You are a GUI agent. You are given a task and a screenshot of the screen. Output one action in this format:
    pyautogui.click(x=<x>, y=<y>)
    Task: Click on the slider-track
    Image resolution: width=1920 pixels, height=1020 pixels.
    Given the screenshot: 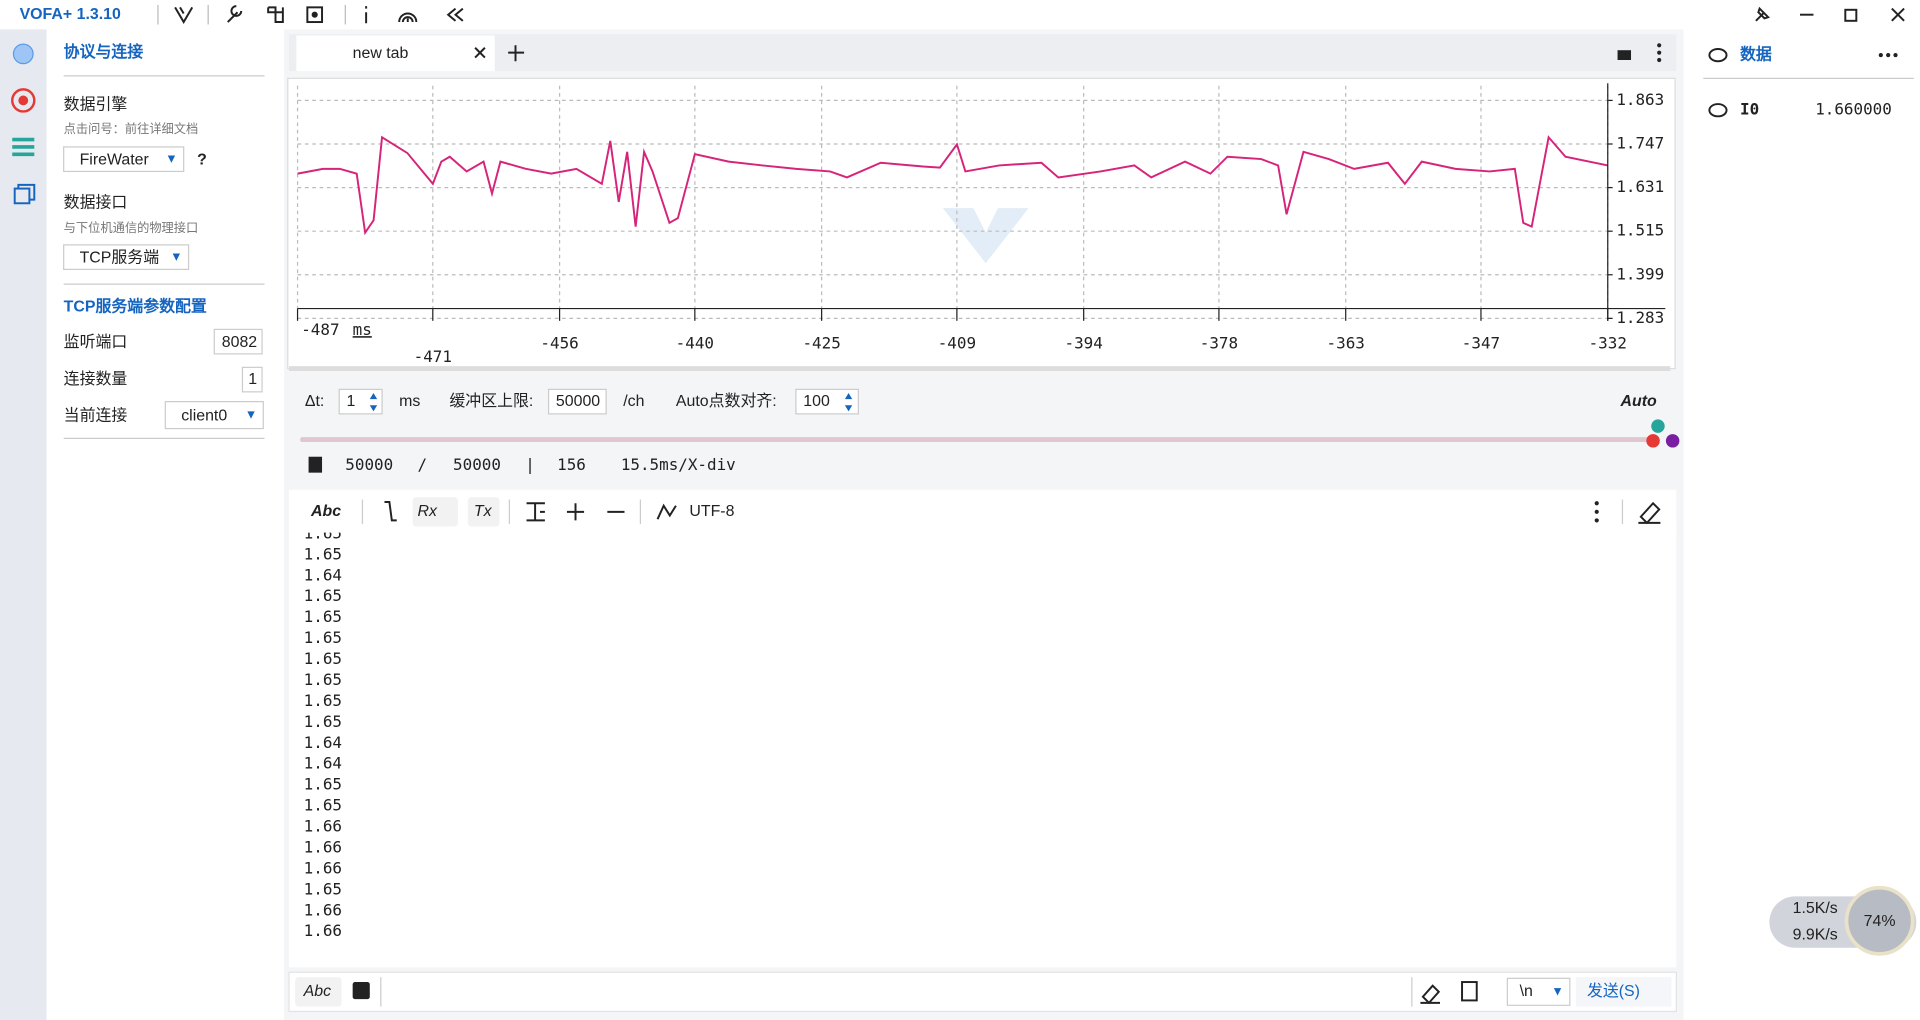 What is the action you would take?
    pyautogui.click(x=980, y=440)
    